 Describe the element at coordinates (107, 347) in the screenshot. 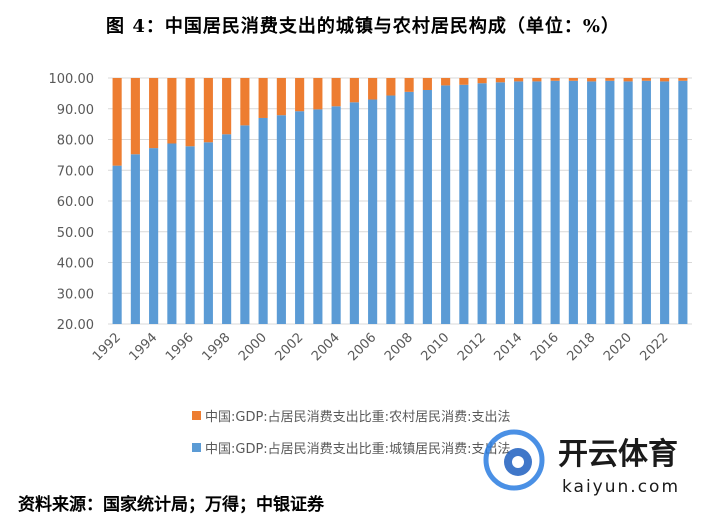

I see `x-tick-label: 1992` at that location.